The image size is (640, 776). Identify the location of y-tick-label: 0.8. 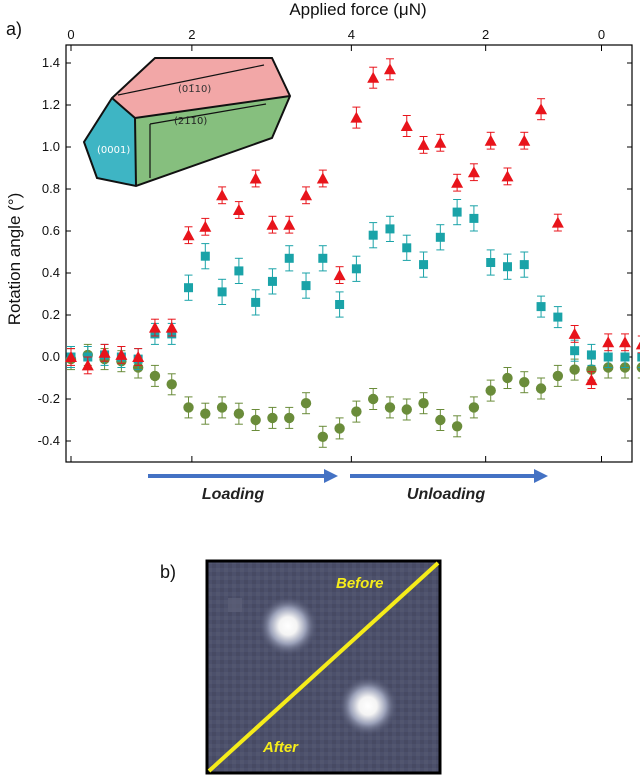
(51, 188).